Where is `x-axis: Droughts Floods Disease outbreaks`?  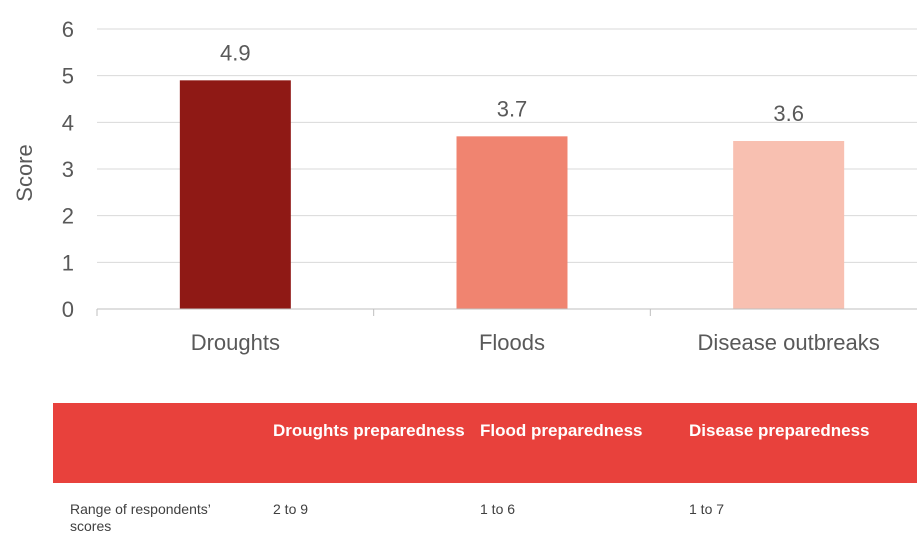 x-axis: Droughts Floods Disease outbreaks is located at coordinates (506, 331).